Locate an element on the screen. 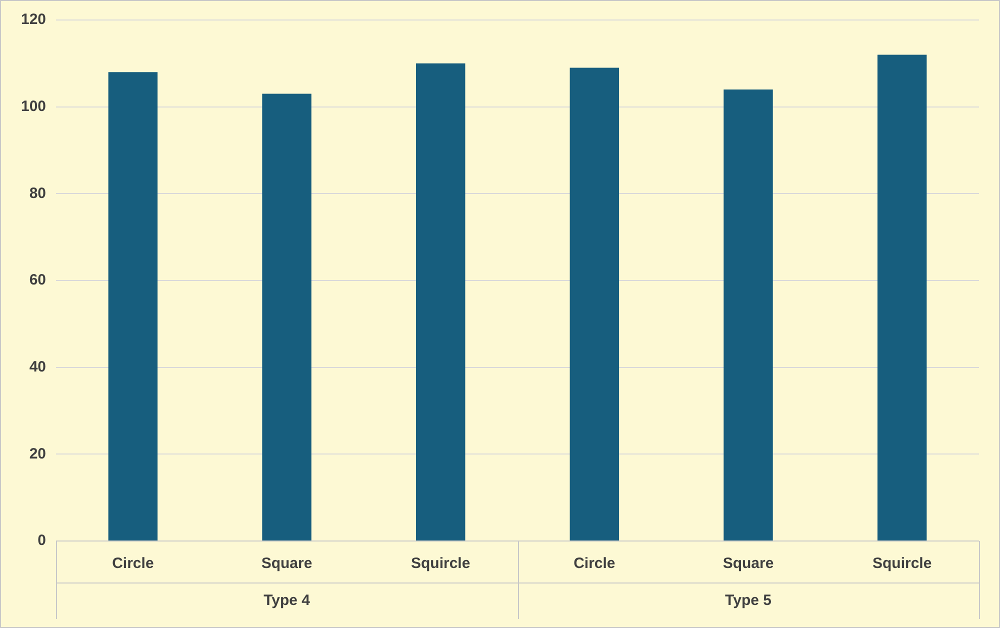 This screenshot has height=628, width=1000. y-tick-label: 0 is located at coordinates (42, 541).